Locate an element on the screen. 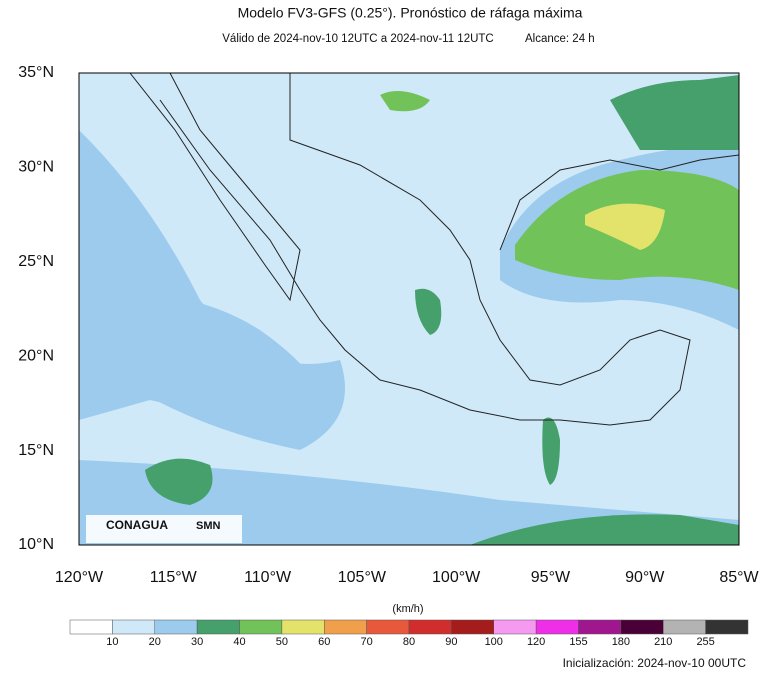 This screenshot has height=680, width=776. colorbar-label: 90 is located at coordinates (451, 642).